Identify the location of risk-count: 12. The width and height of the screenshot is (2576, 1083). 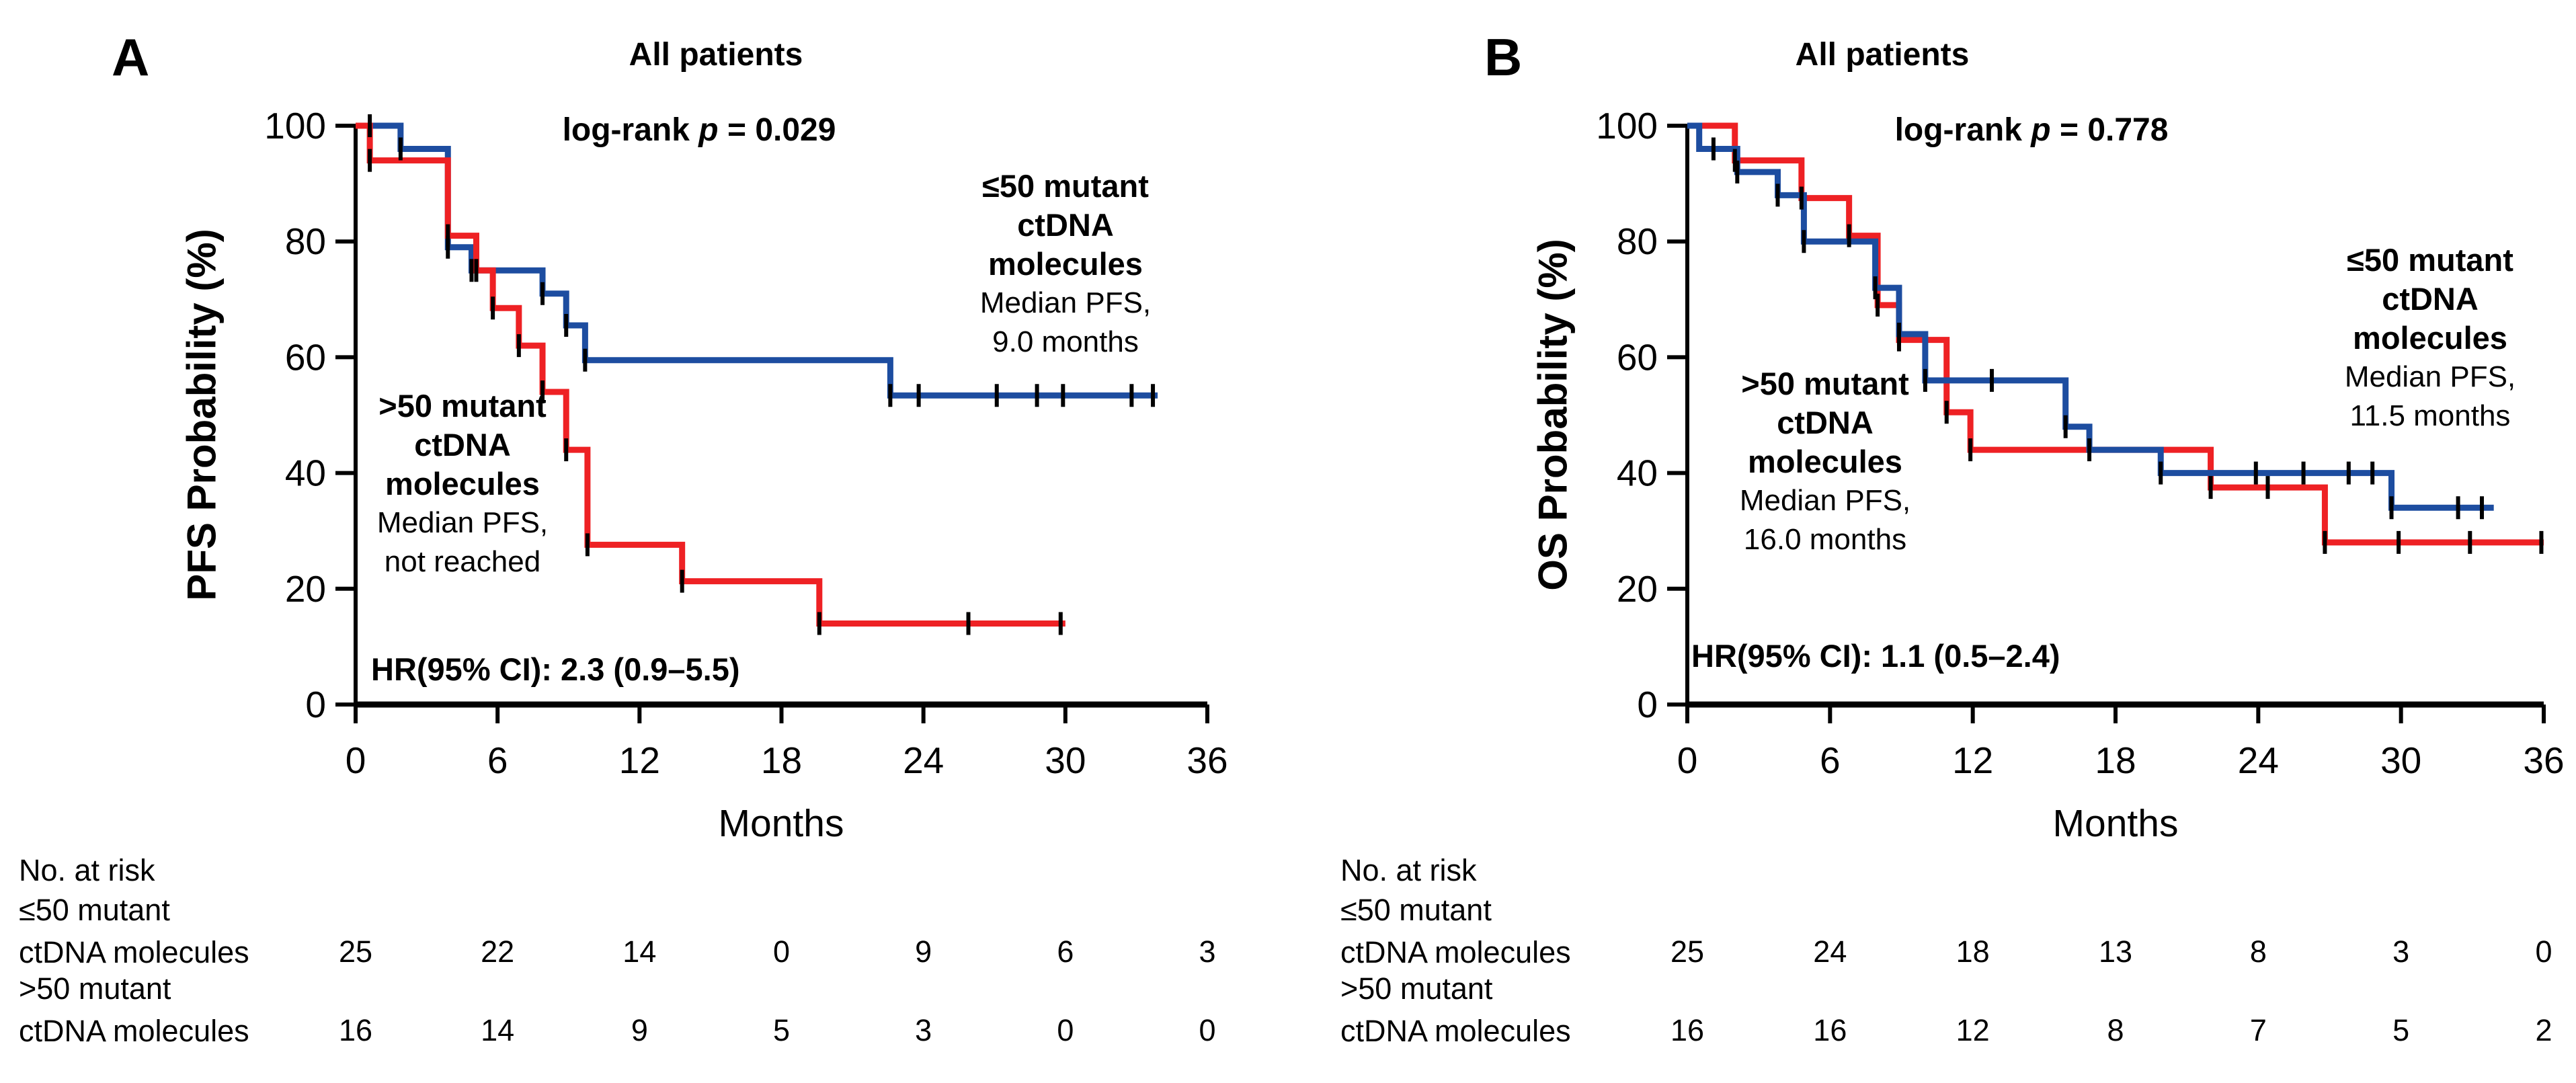
(1973, 1030).